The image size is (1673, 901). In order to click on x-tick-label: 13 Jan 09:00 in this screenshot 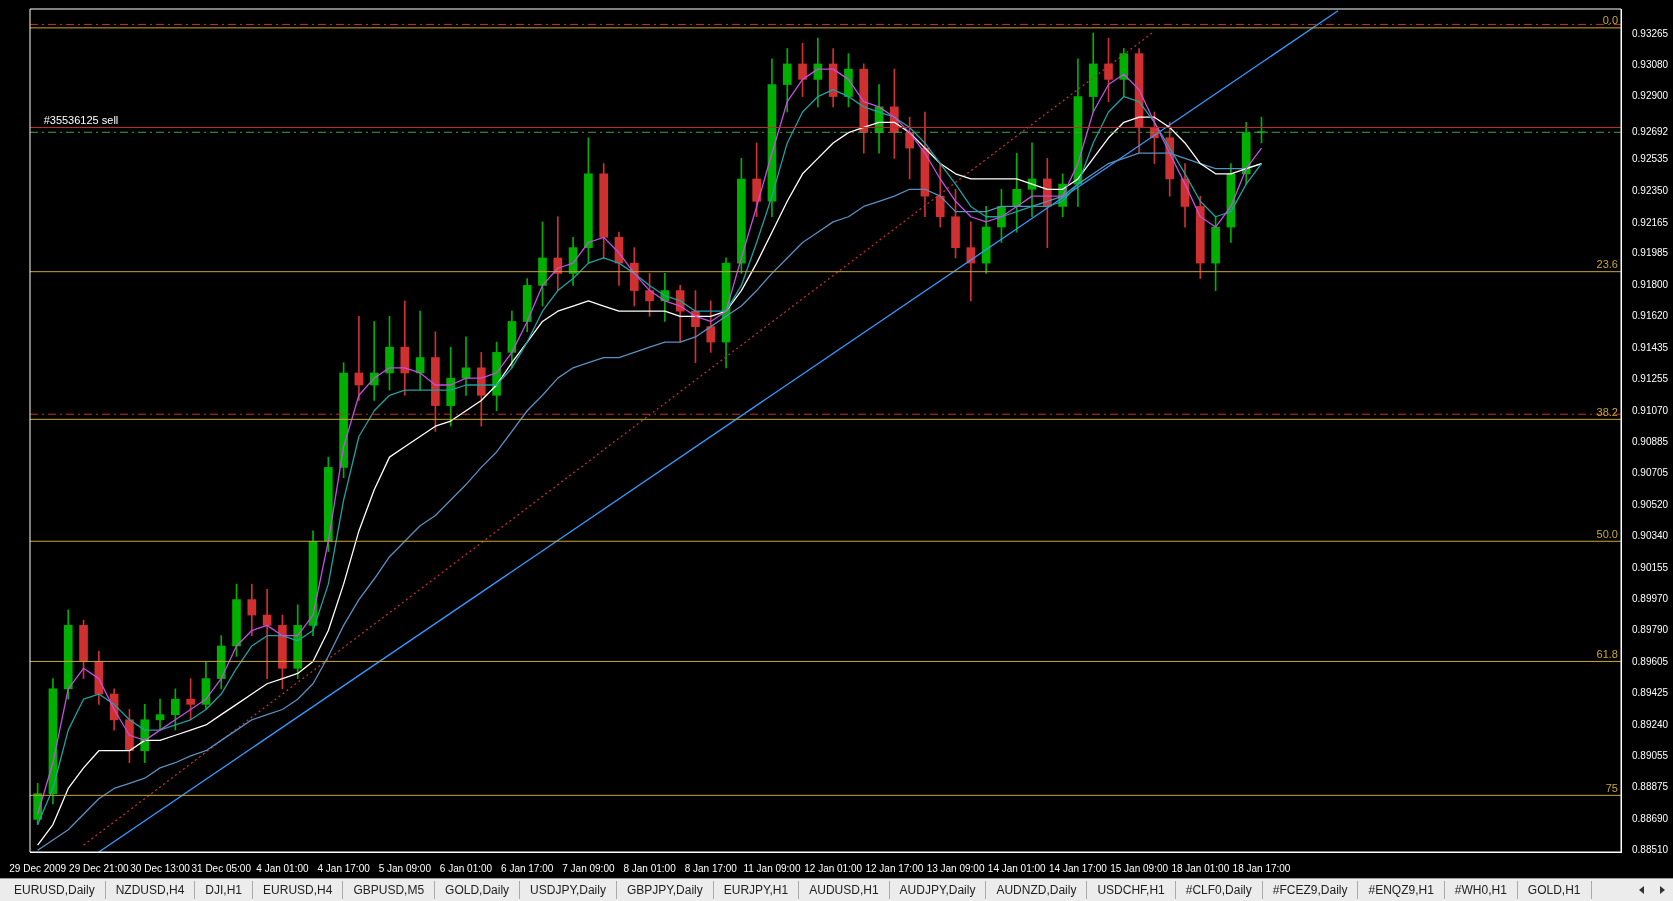, I will do `click(955, 868)`.